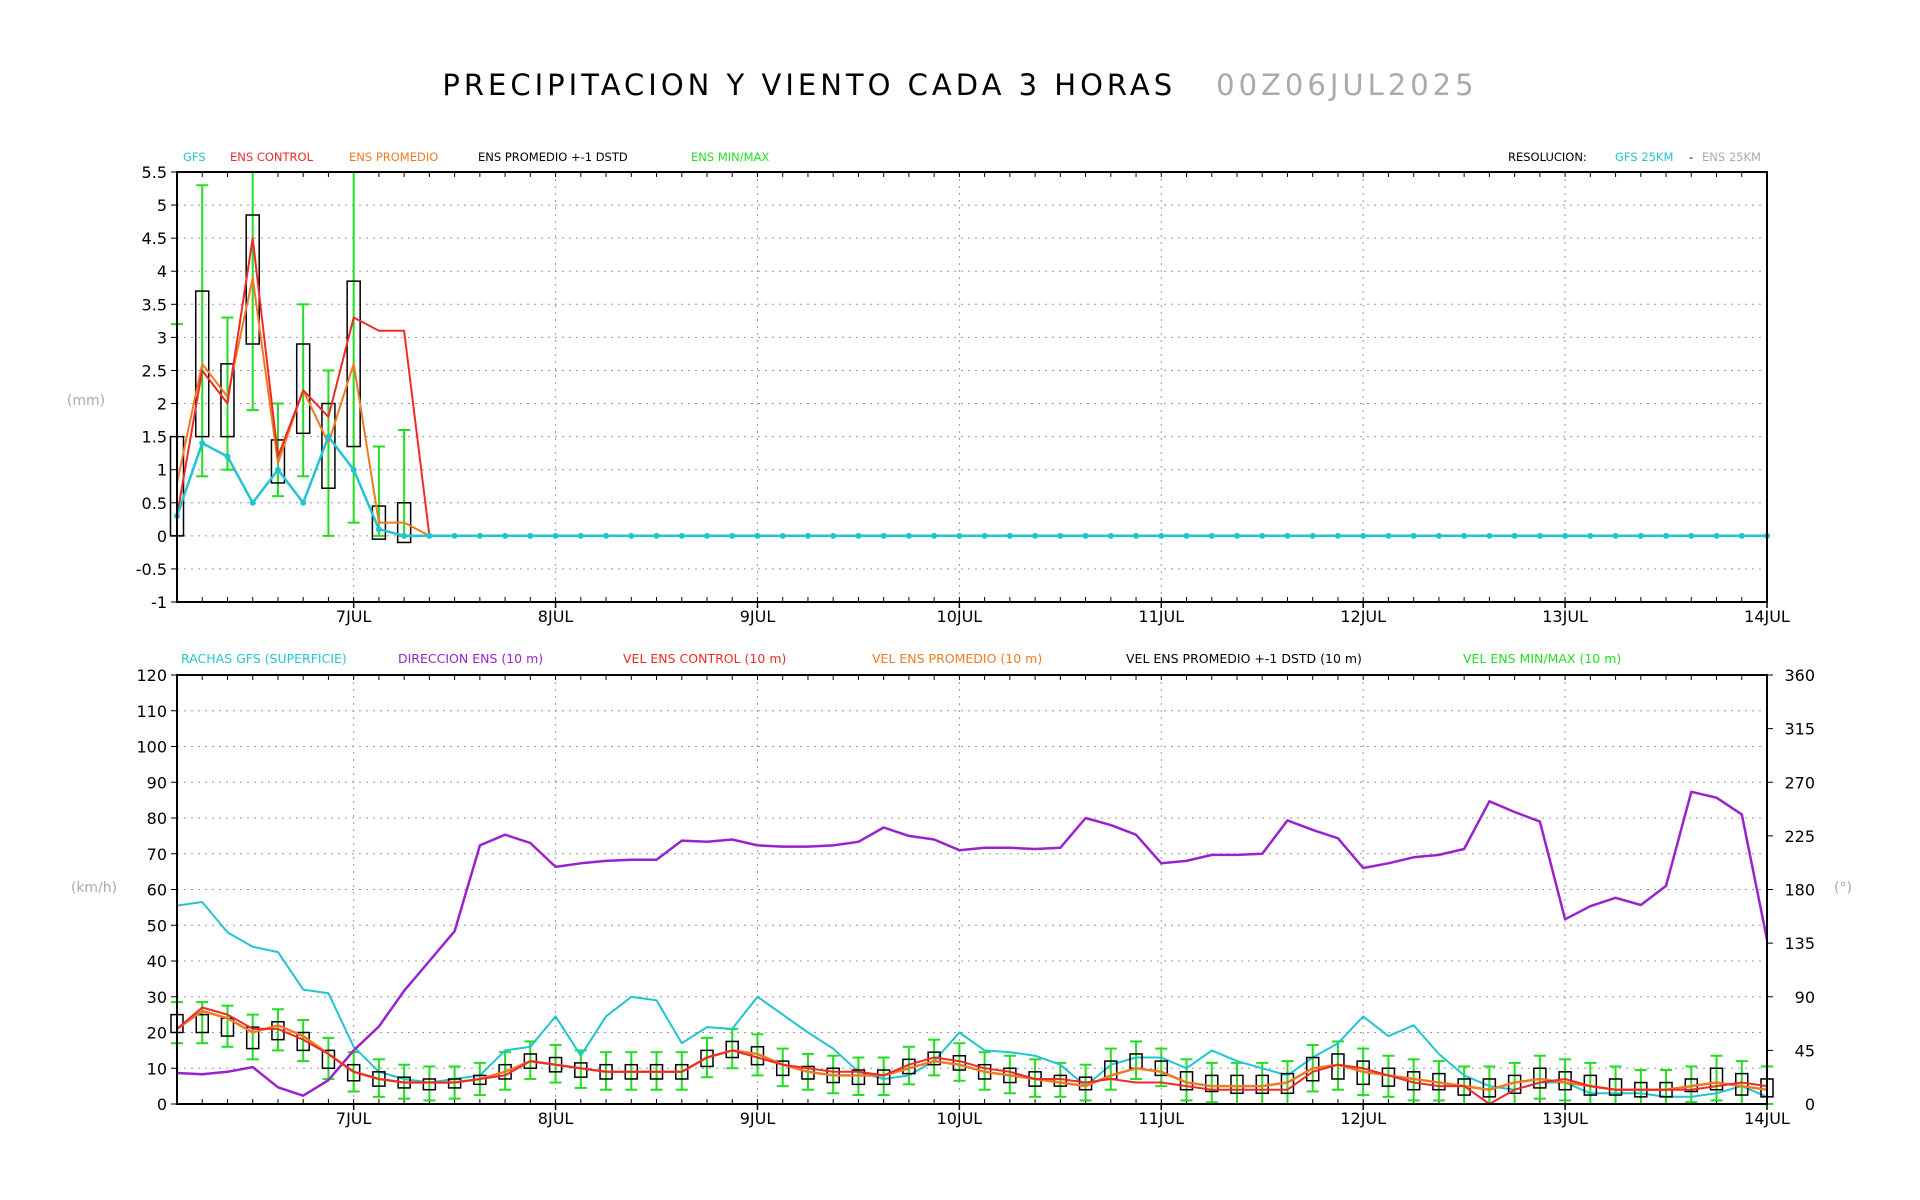  What do you see at coordinates (1799, 675) in the screenshot?
I see `wind-y2tick-label: 360` at bounding box center [1799, 675].